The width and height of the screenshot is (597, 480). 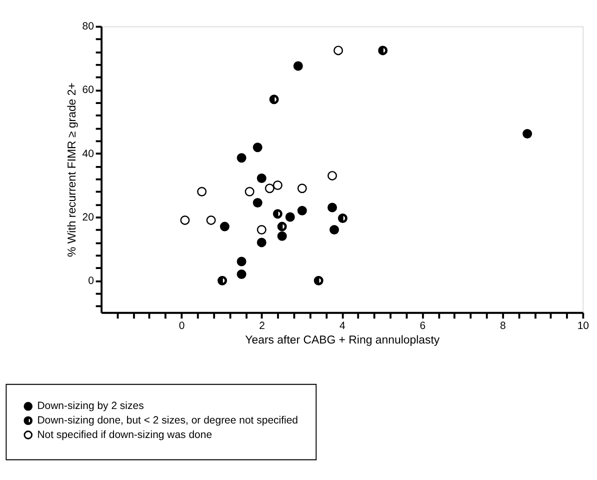 What do you see at coordinates (88, 27) in the screenshot?
I see `y-tick-label: 80` at bounding box center [88, 27].